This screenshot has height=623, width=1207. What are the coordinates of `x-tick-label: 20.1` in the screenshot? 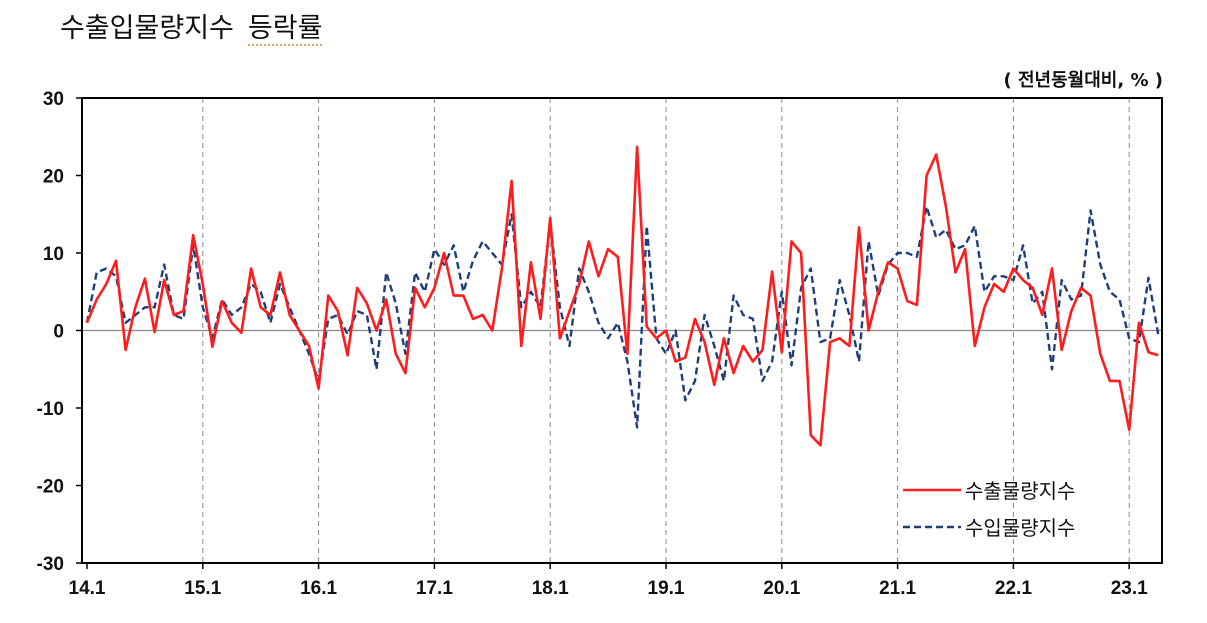 It's located at (781, 588).